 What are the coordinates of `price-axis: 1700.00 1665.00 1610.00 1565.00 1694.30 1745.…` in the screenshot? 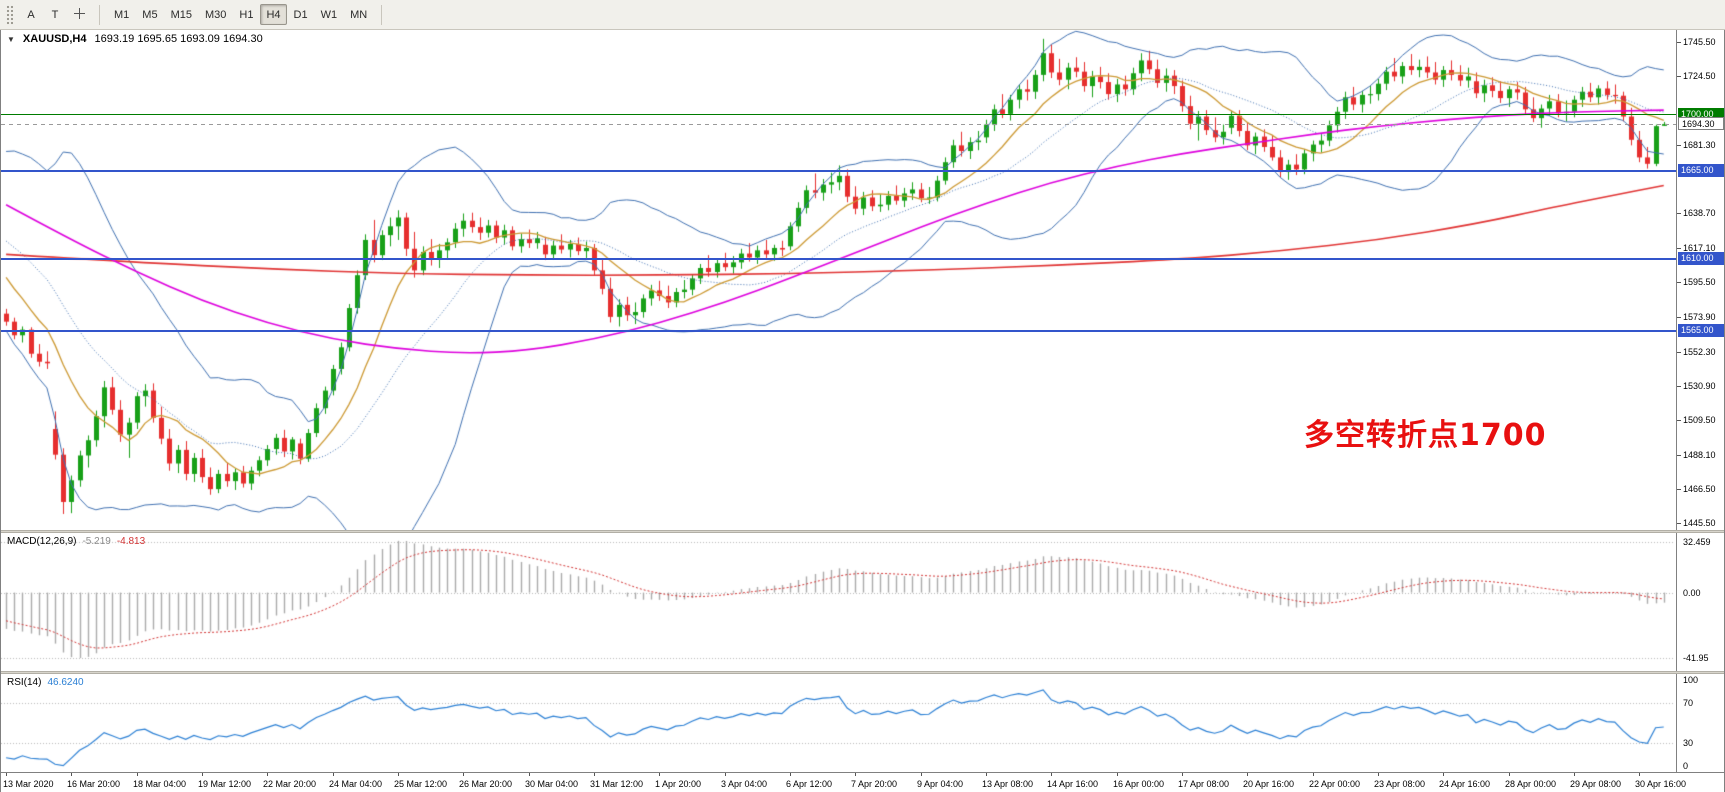 It's located at (1700, 280).